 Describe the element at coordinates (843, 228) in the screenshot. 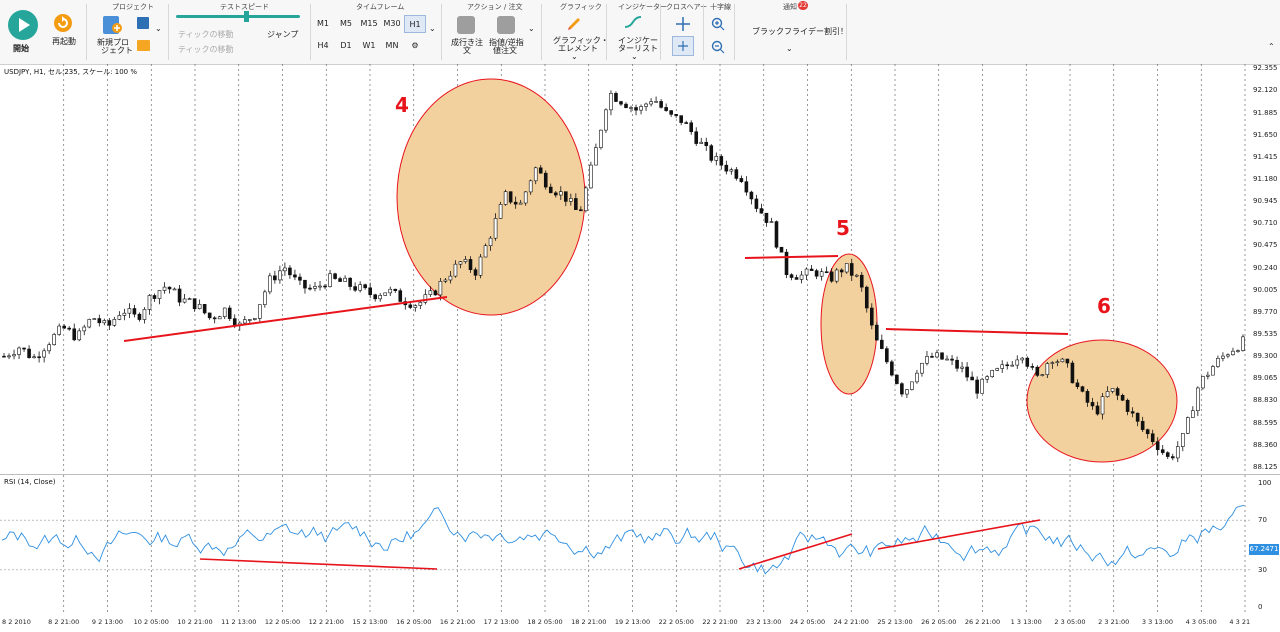

I see `annotation-label: 5` at that location.